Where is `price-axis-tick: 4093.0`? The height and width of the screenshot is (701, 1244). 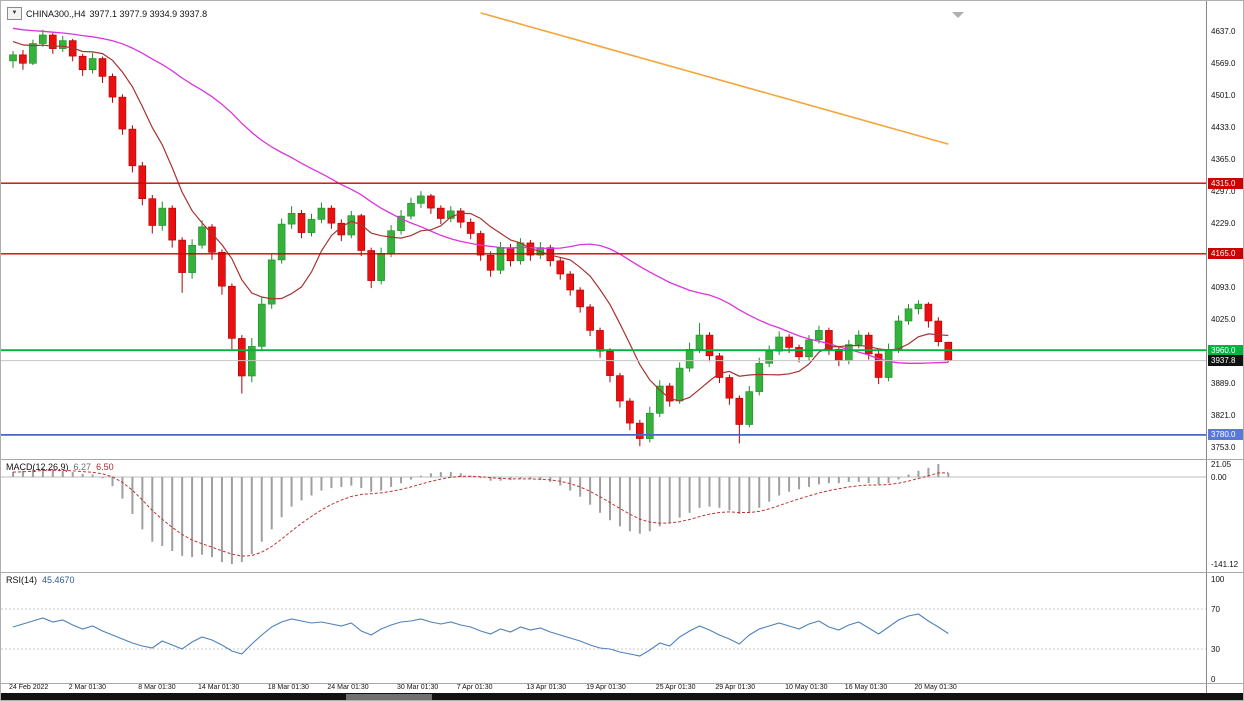
price-axis-tick: 4093.0 is located at coordinates (1223, 288).